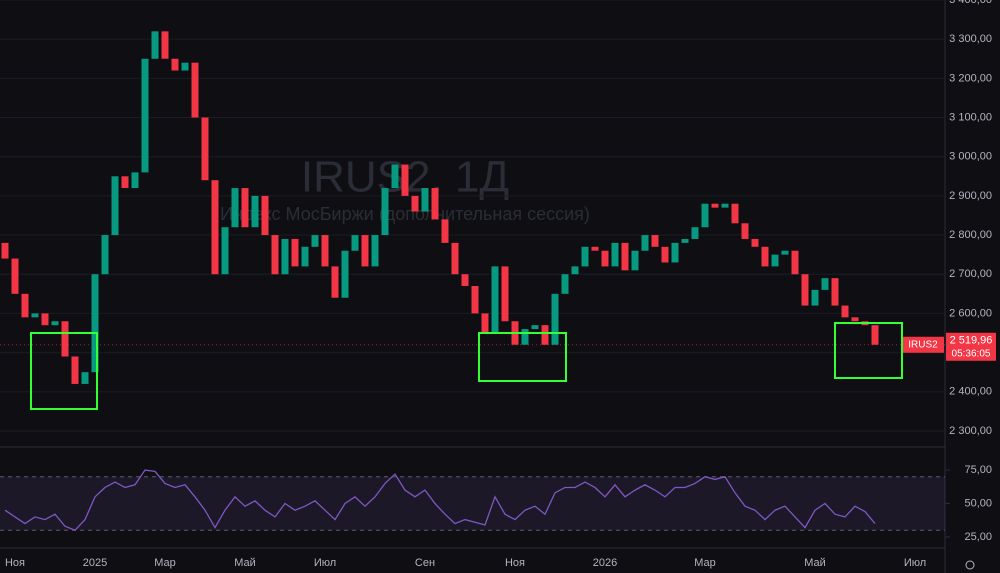 This screenshot has height=573, width=1000. Describe the element at coordinates (970, 78) in the screenshot. I see `y-tick-label: 3 200,00` at that location.